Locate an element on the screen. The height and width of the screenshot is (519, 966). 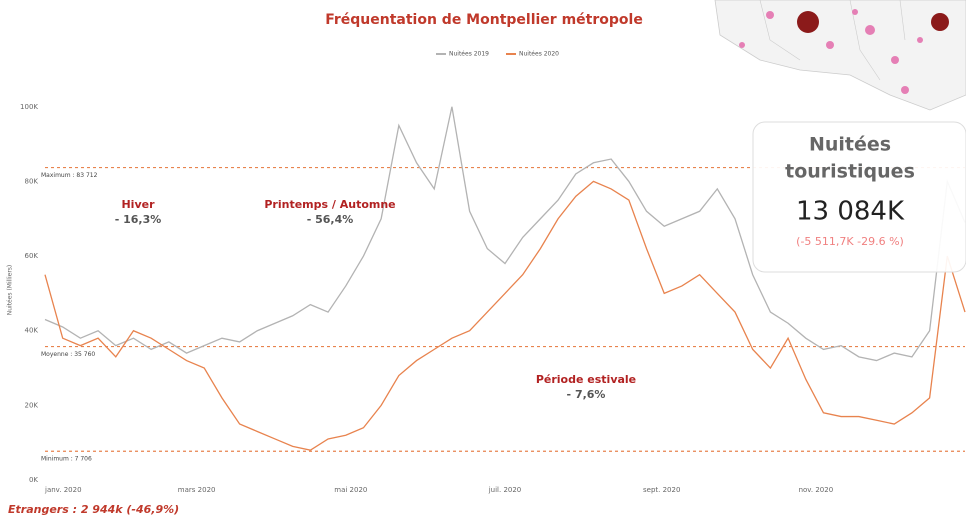
reference-label: Minimum : 7 706 is located at coordinates (66, 459).